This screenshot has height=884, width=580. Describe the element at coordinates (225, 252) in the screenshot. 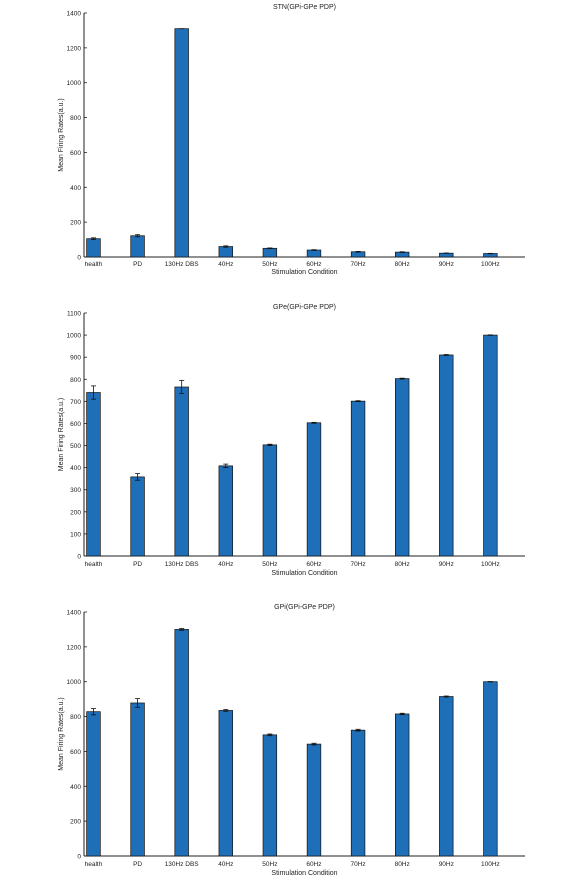

I see `stn-bar-40hz` at that location.